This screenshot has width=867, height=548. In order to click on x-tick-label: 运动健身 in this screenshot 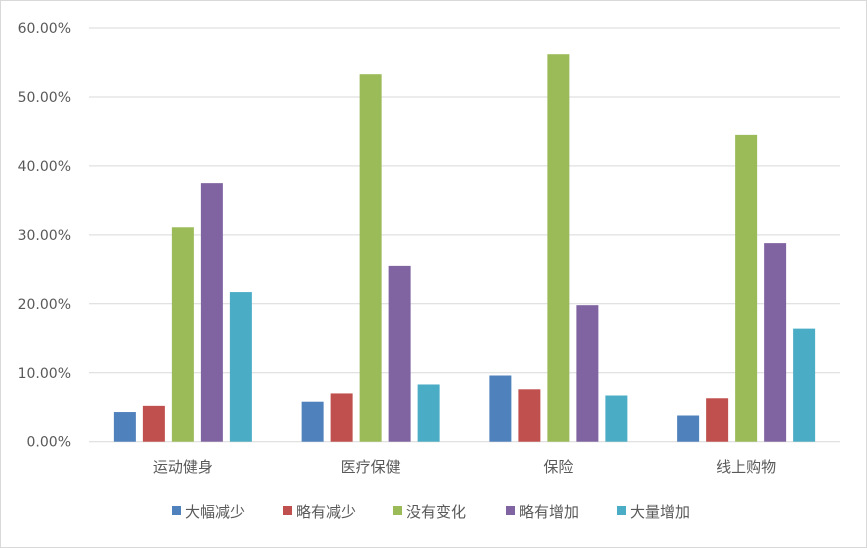, I will do `click(183, 467)`.